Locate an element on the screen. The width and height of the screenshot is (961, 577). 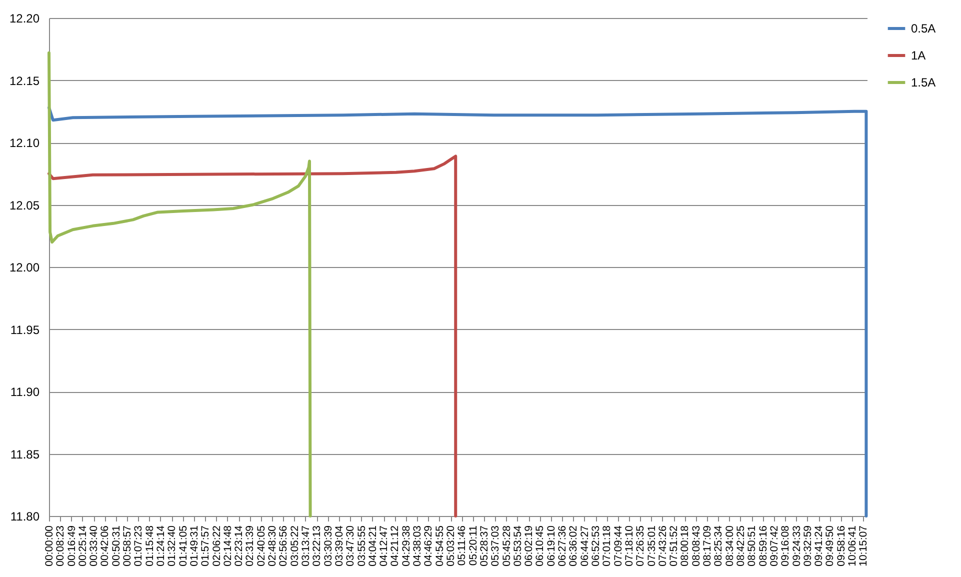
legend-label: 1A is located at coordinates (918, 55).